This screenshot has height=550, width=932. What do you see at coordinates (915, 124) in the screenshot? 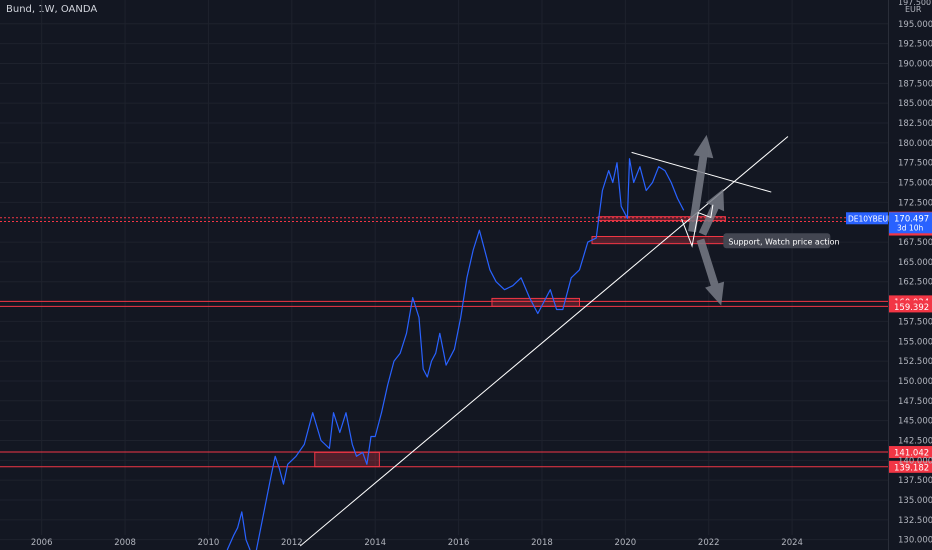
I see `y-tick-label: 182.500` at bounding box center [915, 124].